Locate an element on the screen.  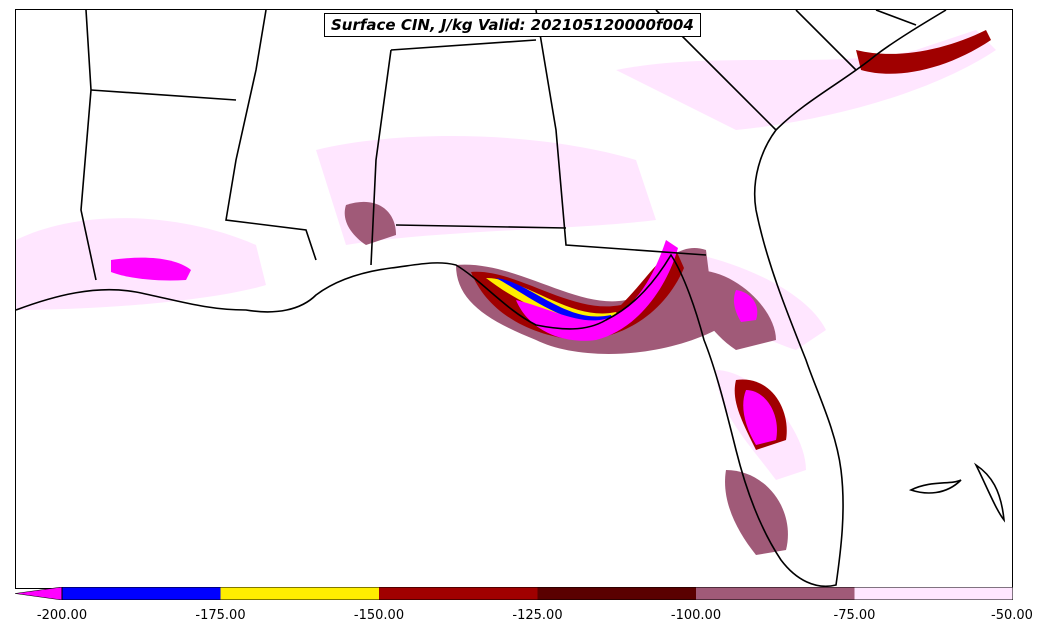
cin-blue-band is located at coordinates (554, 300).